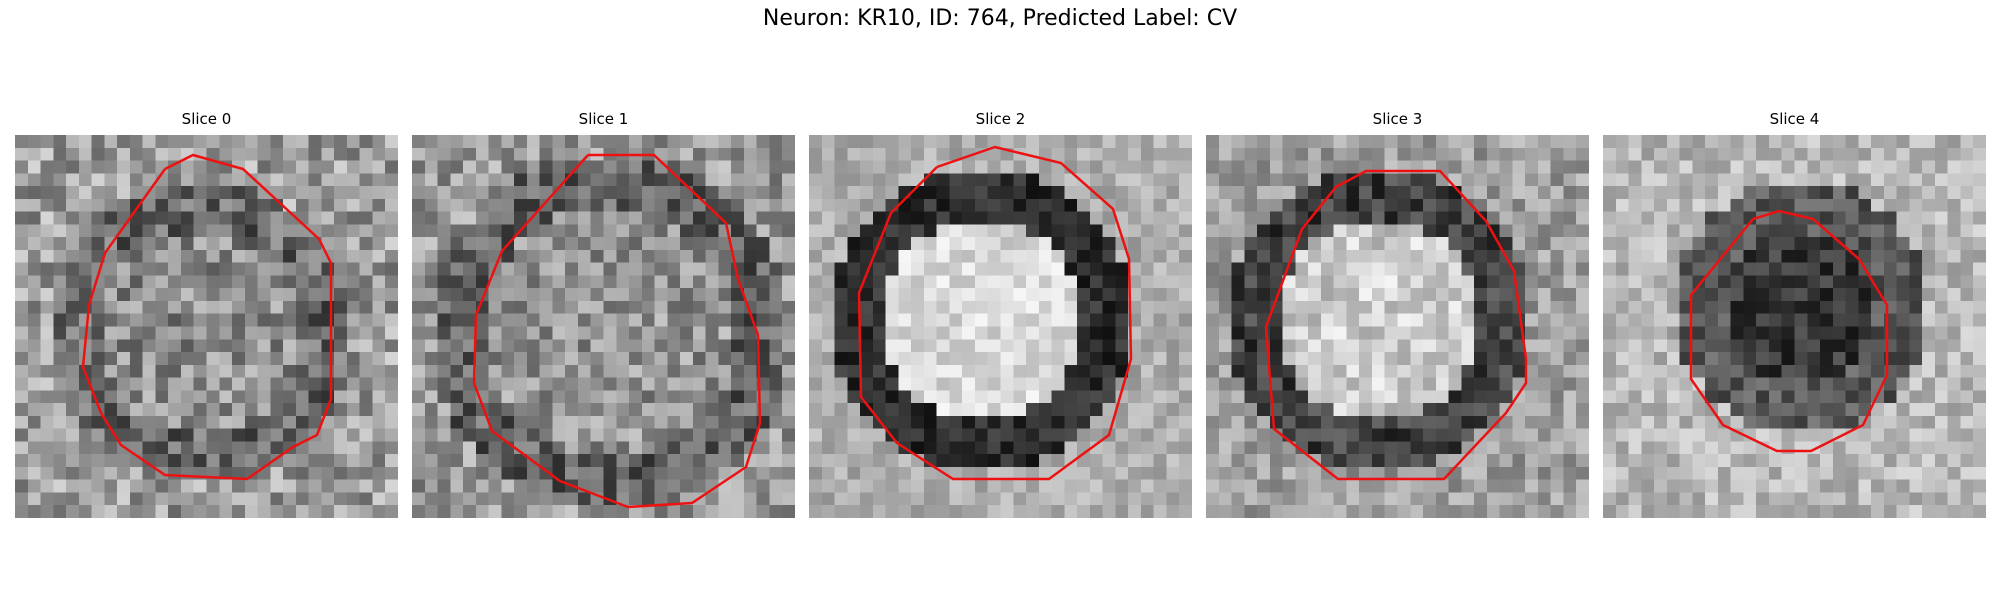  What do you see at coordinates (206, 119) in the screenshot?
I see `slice-title: Slice 0` at bounding box center [206, 119].